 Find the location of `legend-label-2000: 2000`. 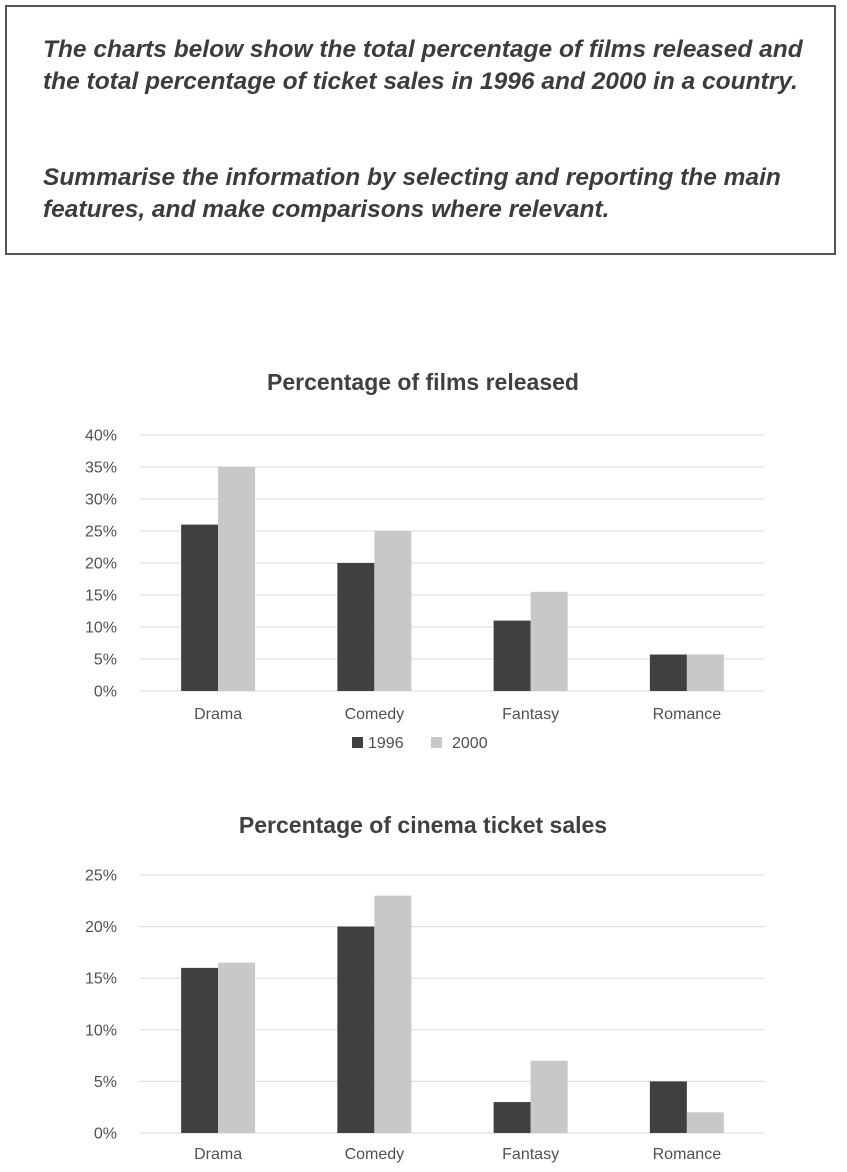

legend-label-2000: 2000 is located at coordinates (470, 743).